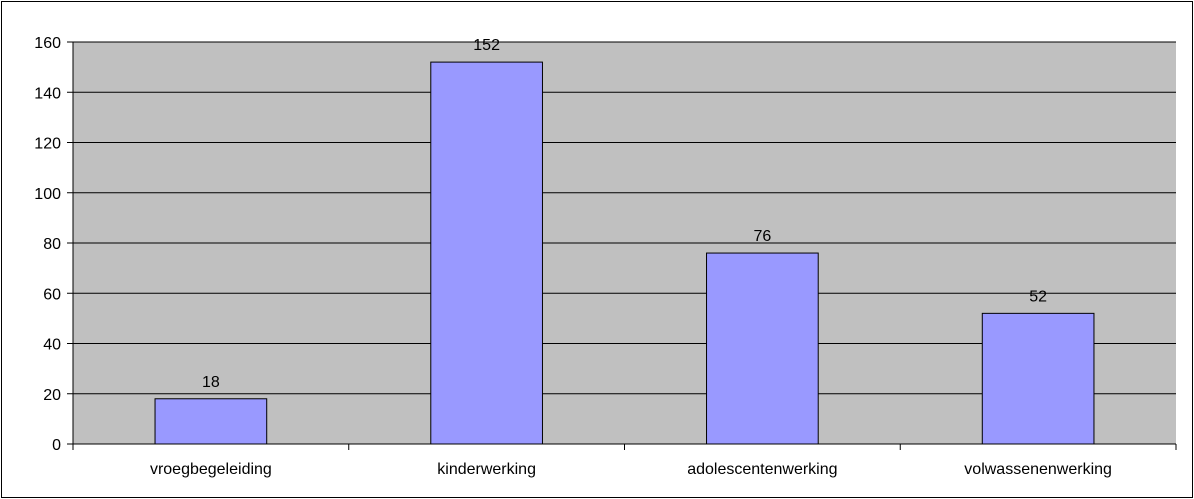 This screenshot has width=1194, height=499. I want to click on data-label-volwassenenwerking: 52, so click(1038, 296).